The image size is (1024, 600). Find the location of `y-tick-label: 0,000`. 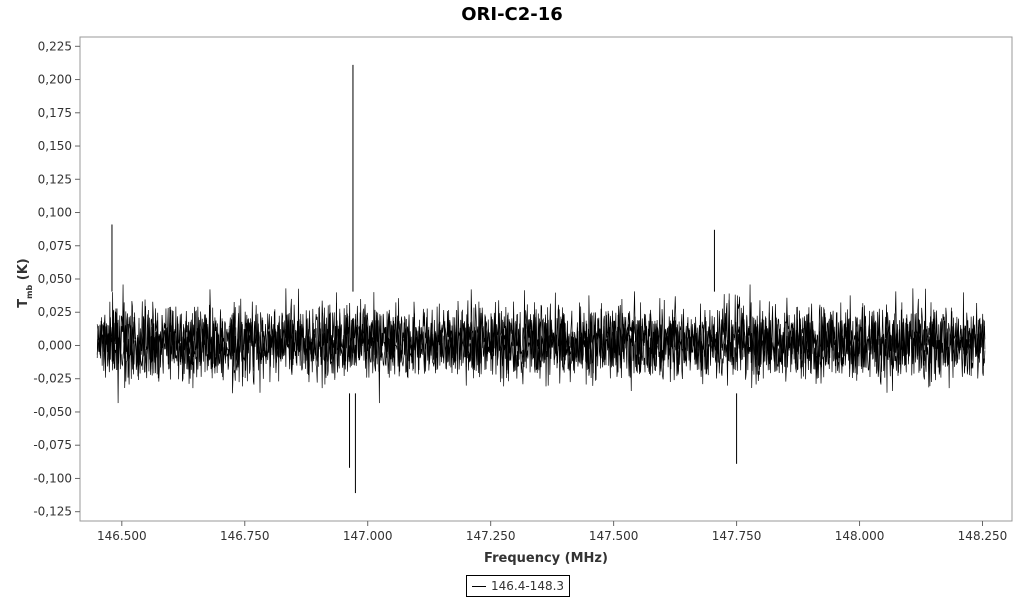

y-tick-label: 0,000 is located at coordinates (55, 345).